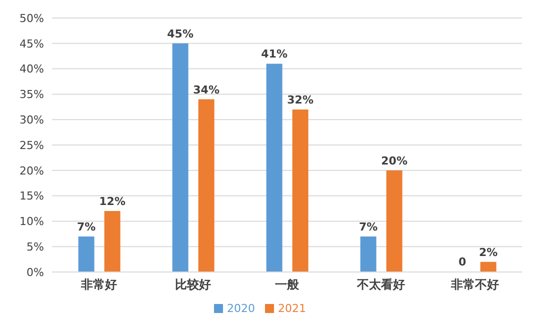  What do you see at coordinates (32, 196) in the screenshot?
I see `y-tick-label: 15%` at bounding box center [32, 196].